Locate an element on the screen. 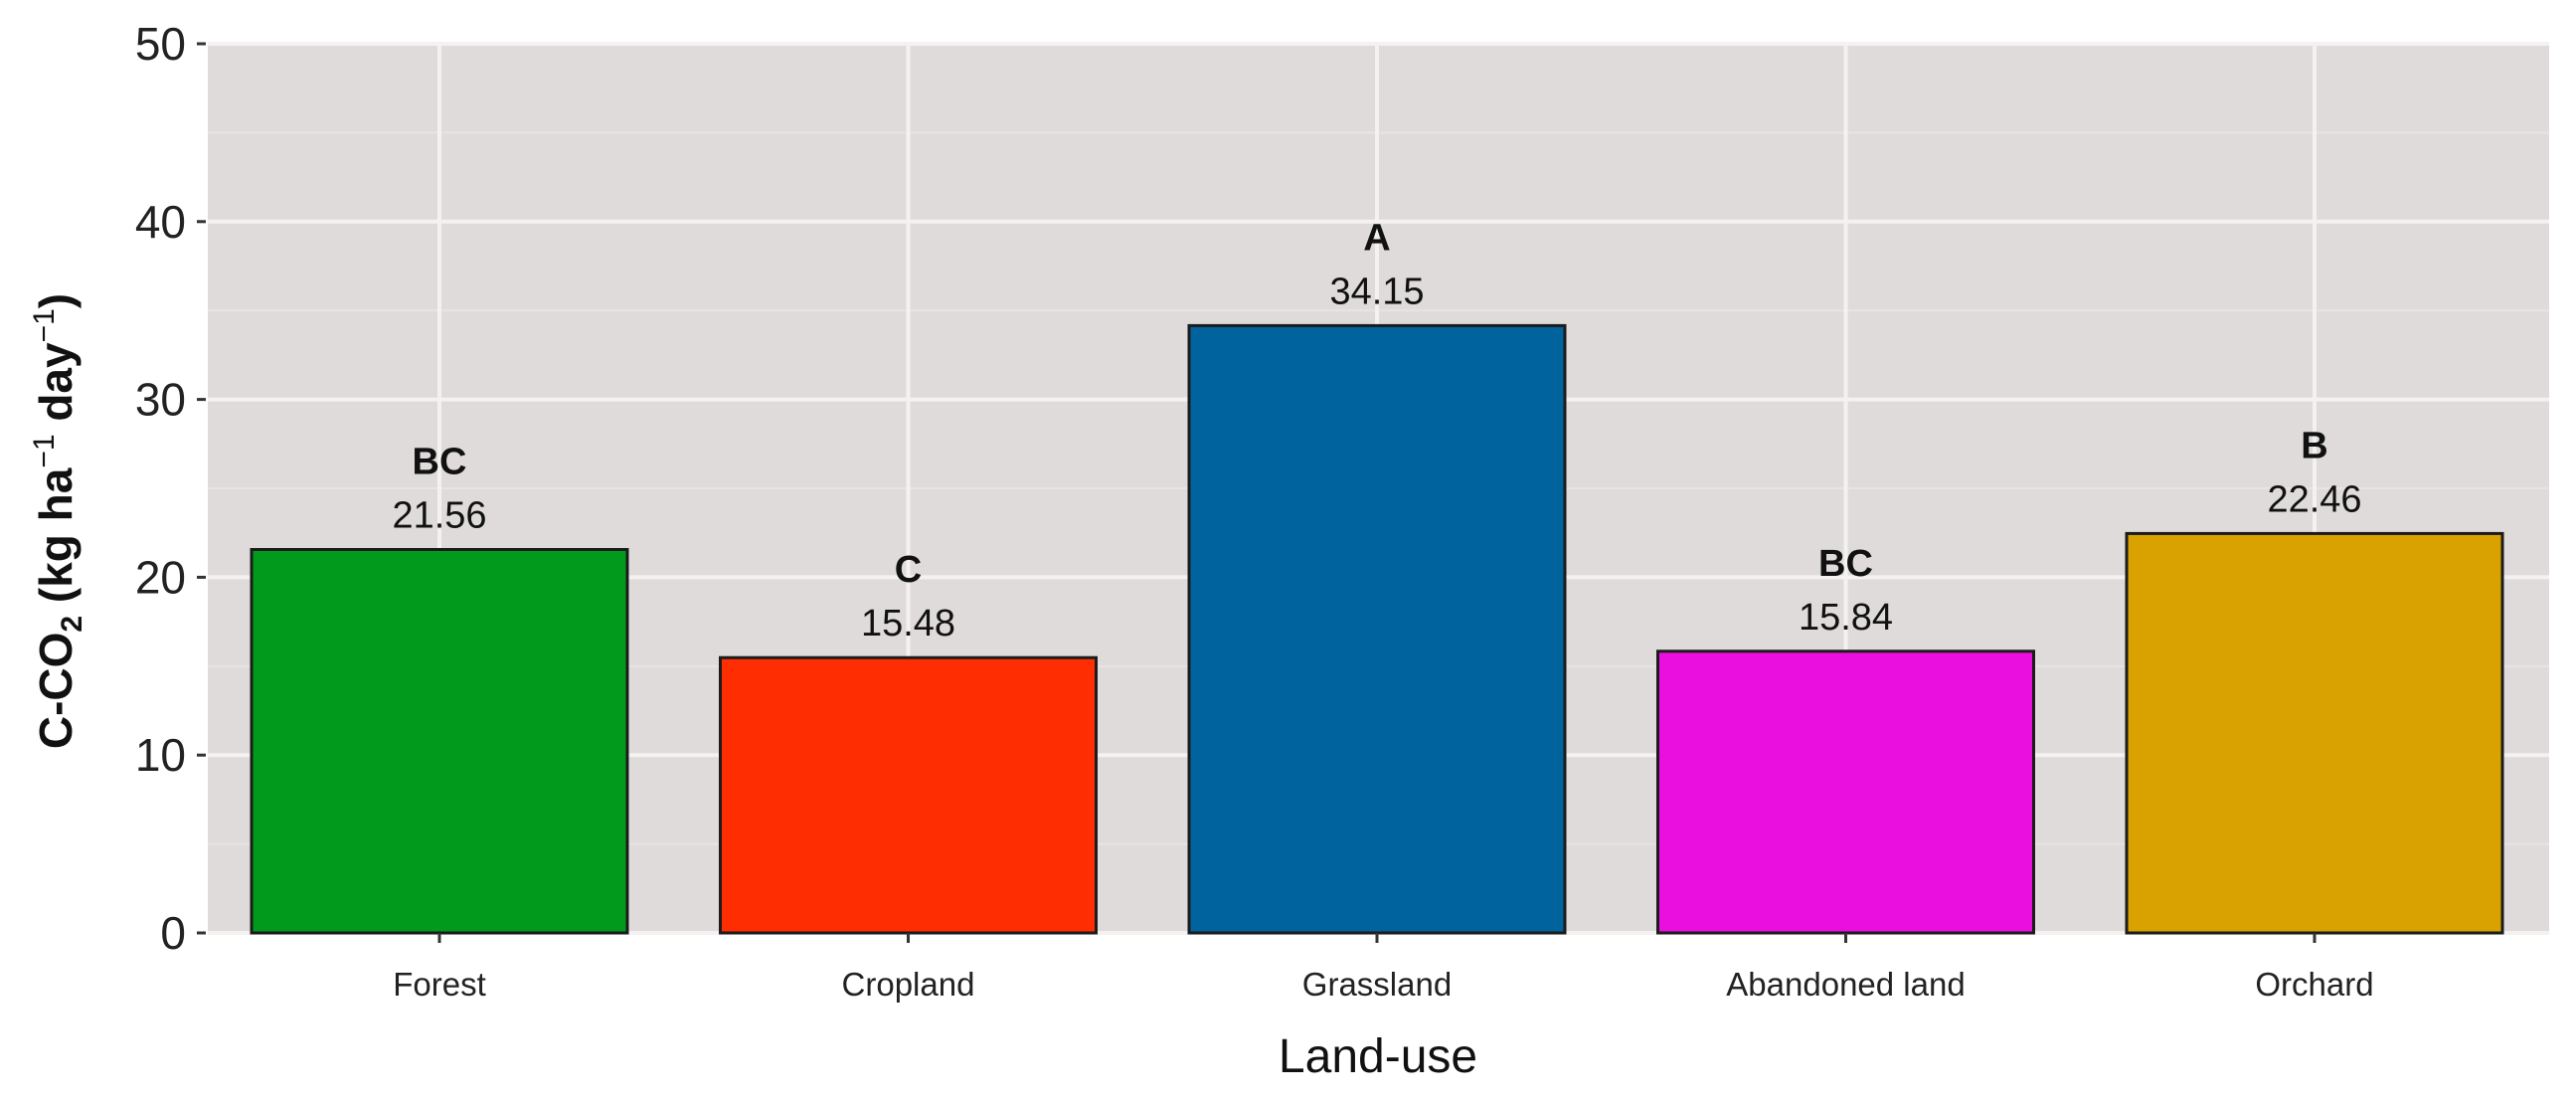  x-axis-title: Land-use is located at coordinates (1378, 1056).